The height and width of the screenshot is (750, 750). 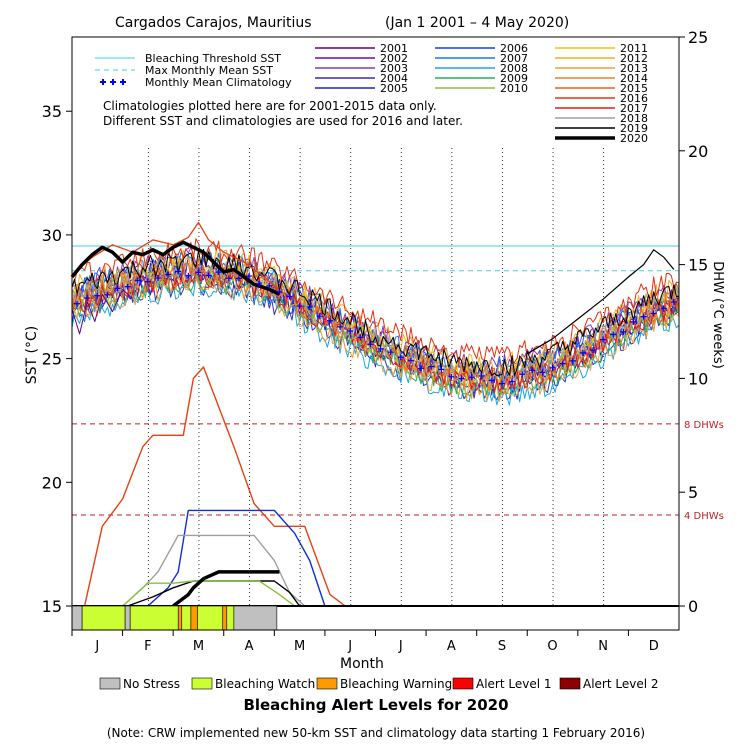 I want to click on x-tick-label: F, so click(x=147, y=646).